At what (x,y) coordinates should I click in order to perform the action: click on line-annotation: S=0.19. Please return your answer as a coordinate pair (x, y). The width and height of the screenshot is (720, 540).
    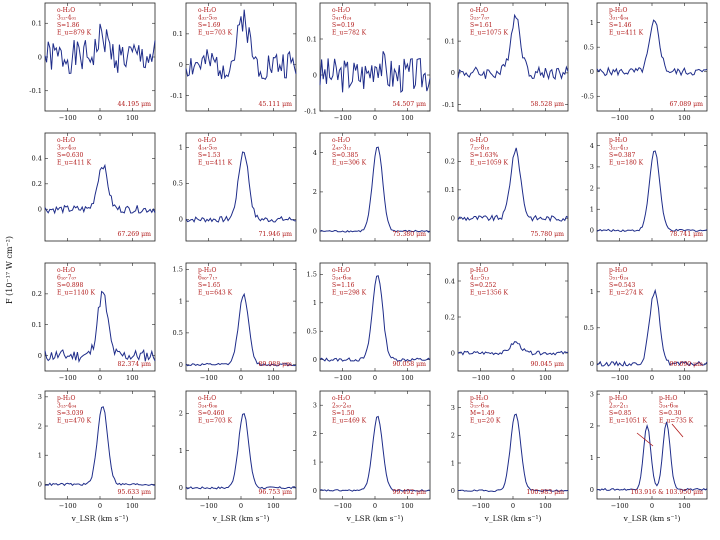
    Looking at the image, I should click on (343, 25).